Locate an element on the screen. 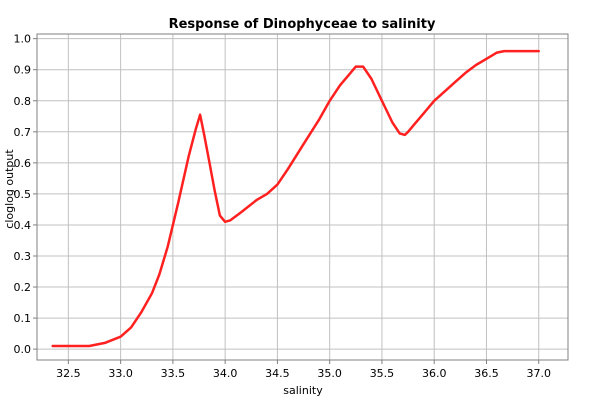 The image size is (600, 400). x-tick-label: 34.5 is located at coordinates (277, 373).